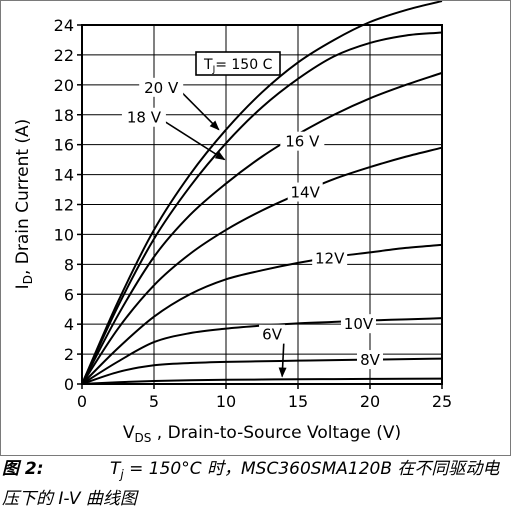  What do you see at coordinates (64, 25) in the screenshot?
I see `y-tick-label: 24` at bounding box center [64, 25].